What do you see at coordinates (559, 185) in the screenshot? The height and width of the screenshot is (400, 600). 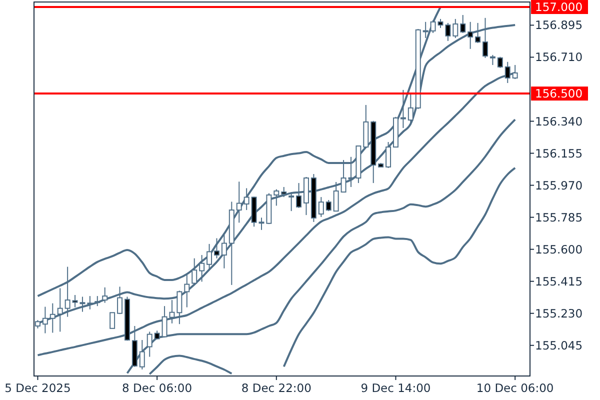 I see `y-tick-label: 155.970` at bounding box center [559, 185].